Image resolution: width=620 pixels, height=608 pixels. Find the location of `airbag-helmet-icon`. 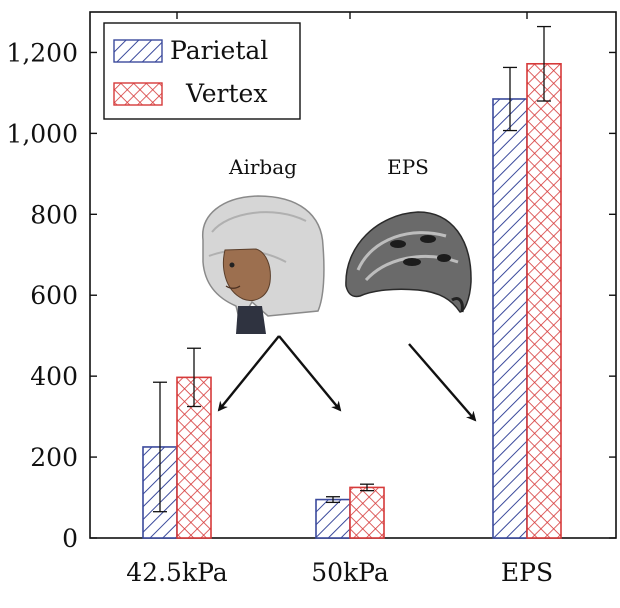

airbag-helmet-icon is located at coordinates (263, 264).